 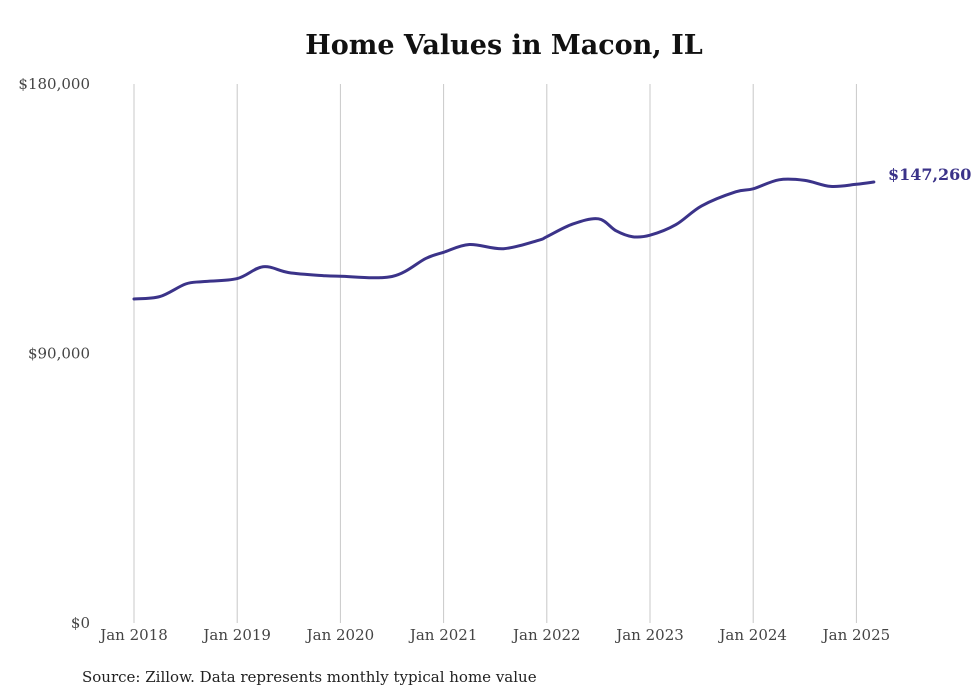 I want to click on y-tick-label: $180,000, so click(x=54, y=84).